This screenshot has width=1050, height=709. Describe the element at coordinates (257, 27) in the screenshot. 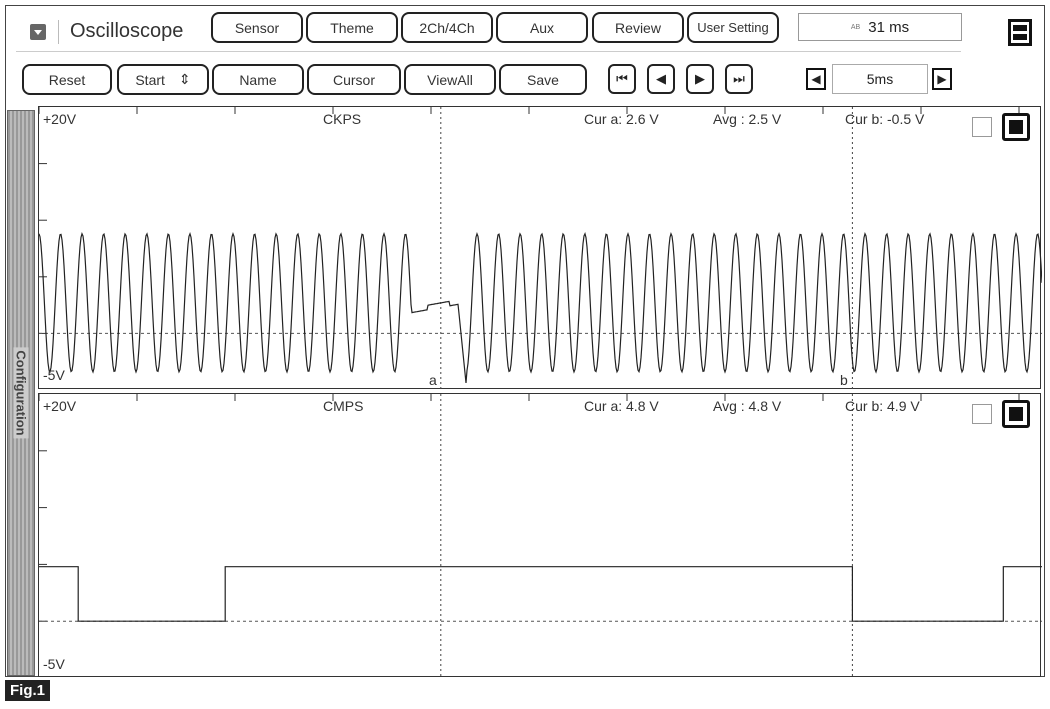

I see `sensor-button: Sensor` at that location.